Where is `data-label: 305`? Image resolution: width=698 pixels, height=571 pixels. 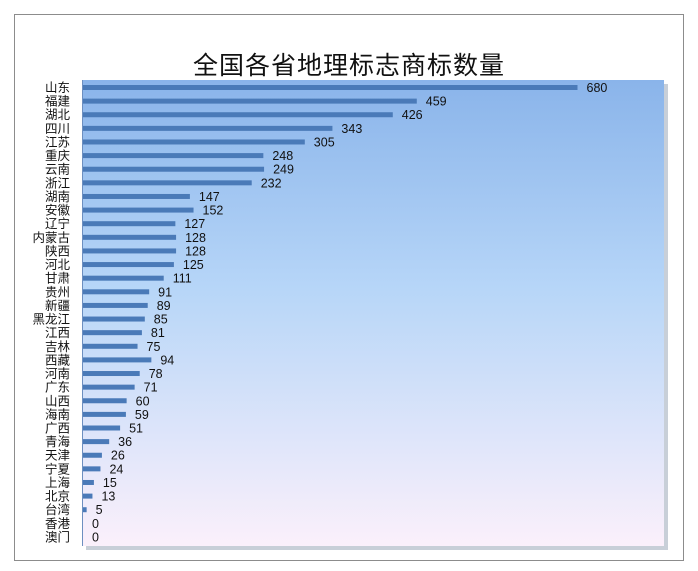 data-label: 305 is located at coordinates (324, 142).